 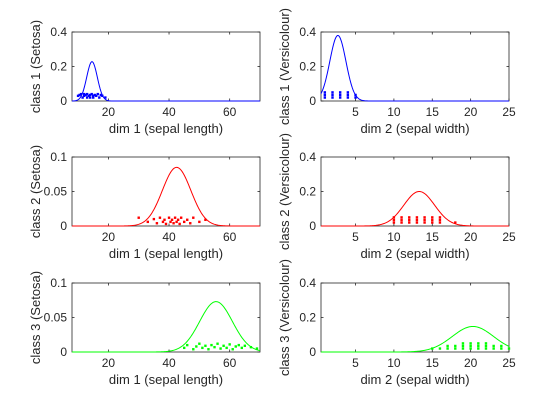 I want to click on x-axis-label: dim 2 (sepal width), so click(x=414, y=379).